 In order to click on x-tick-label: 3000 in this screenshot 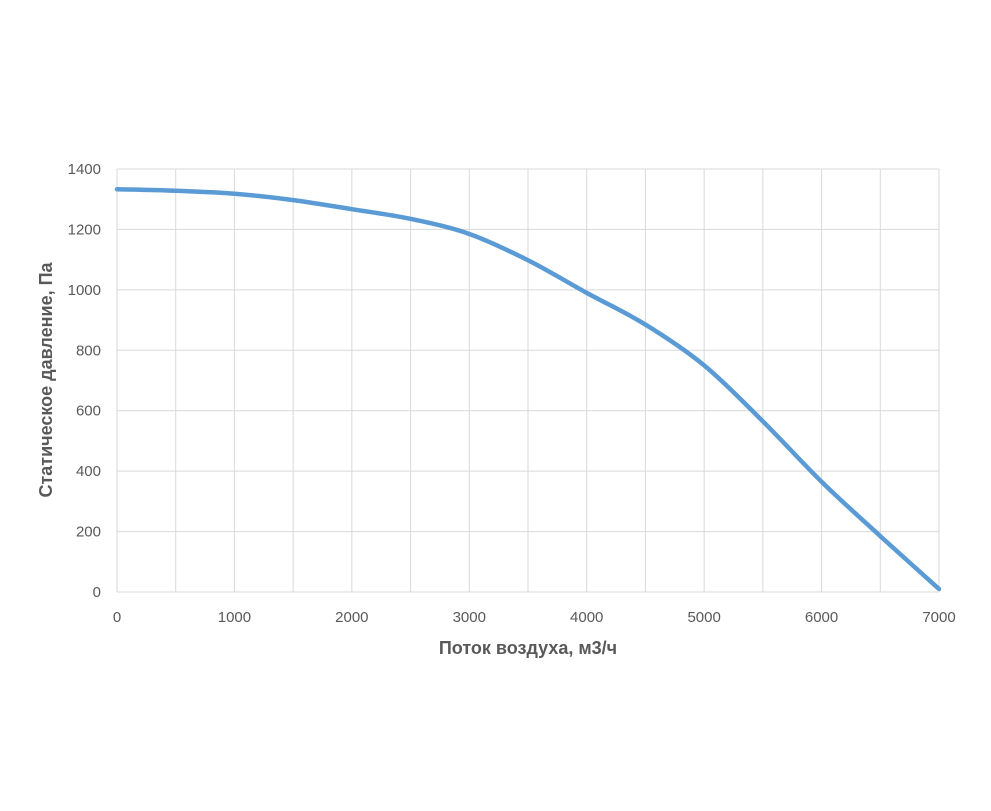, I will do `click(469, 617)`.